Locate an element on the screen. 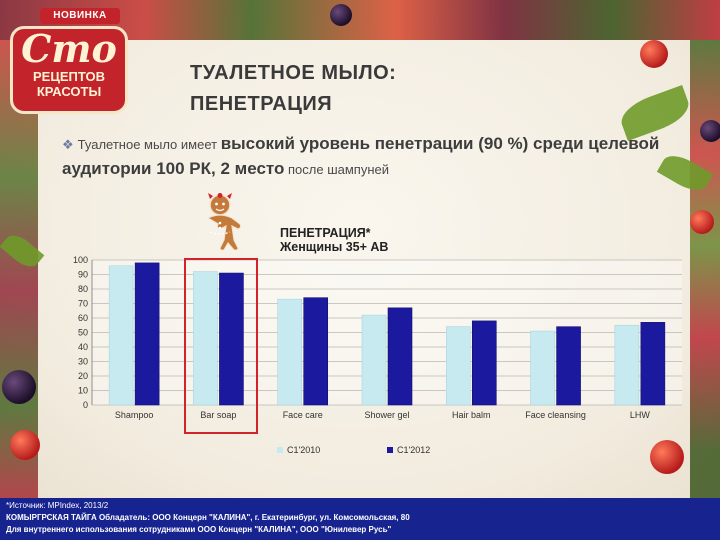 The width and height of the screenshot is (720, 540). brand-plate: Сто РЕЦЕПТОВ КРАСОТЫ is located at coordinates (69, 70).